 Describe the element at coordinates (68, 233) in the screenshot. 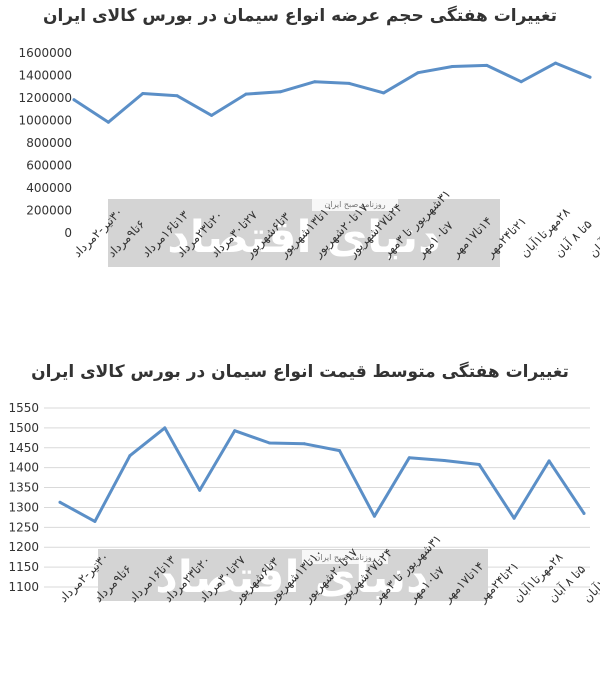

I see `y-tick-label: 0` at that location.